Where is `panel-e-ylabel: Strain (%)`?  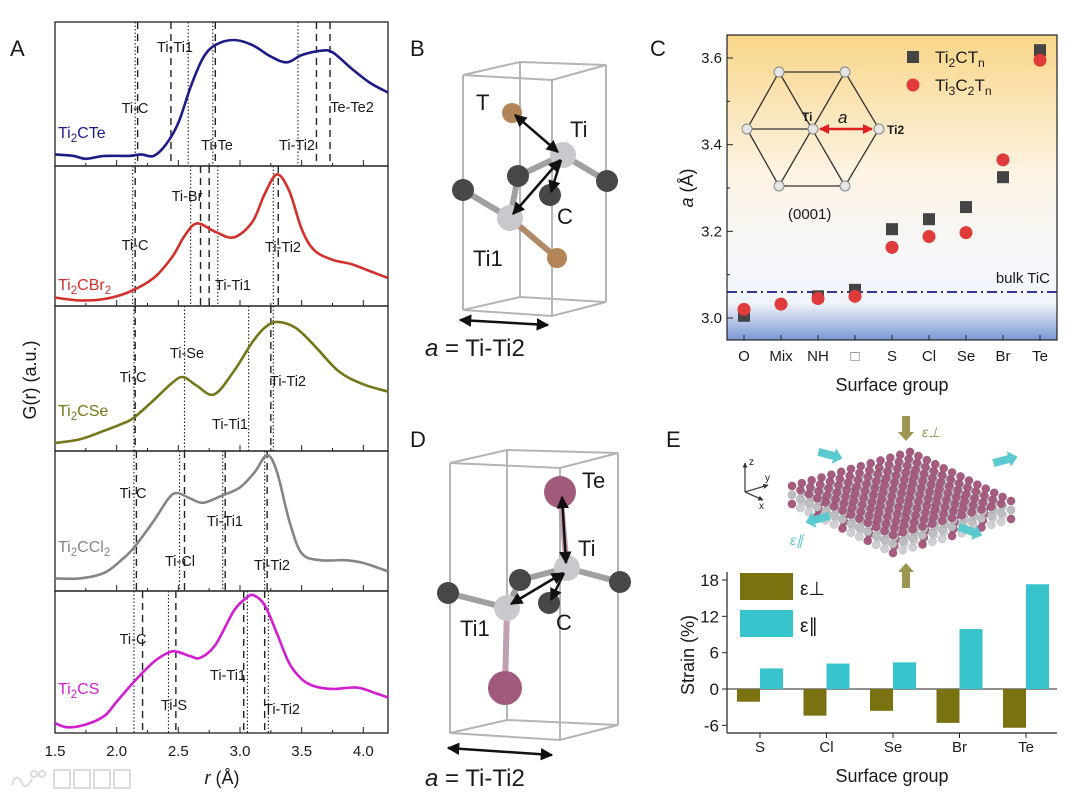 panel-e-ylabel: Strain (%) is located at coordinates (688, 655).